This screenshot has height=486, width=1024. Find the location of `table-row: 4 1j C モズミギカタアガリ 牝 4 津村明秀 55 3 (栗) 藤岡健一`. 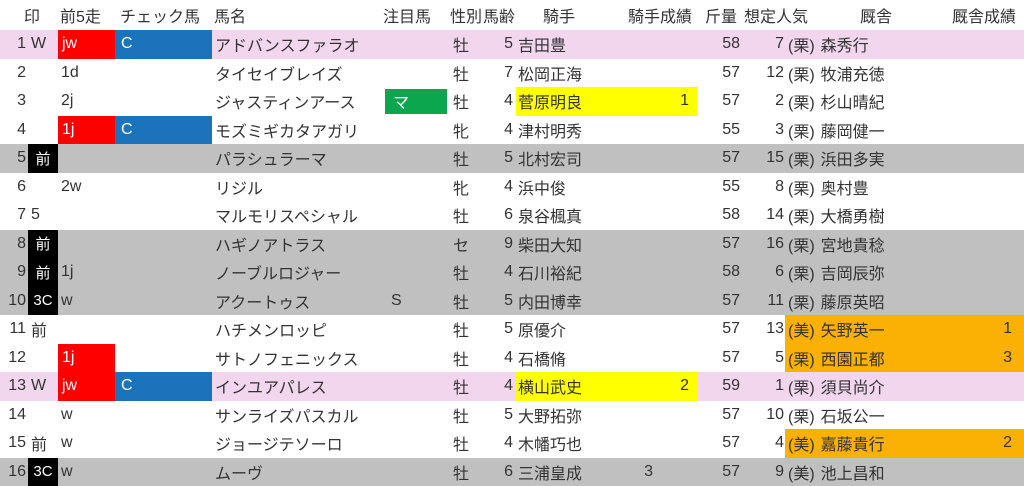

table-row: 4 1j C モズミギカタアガリ 牝 4 津村明秀 55 3 (栗) 藤岡健一 is located at coordinates (512, 130).